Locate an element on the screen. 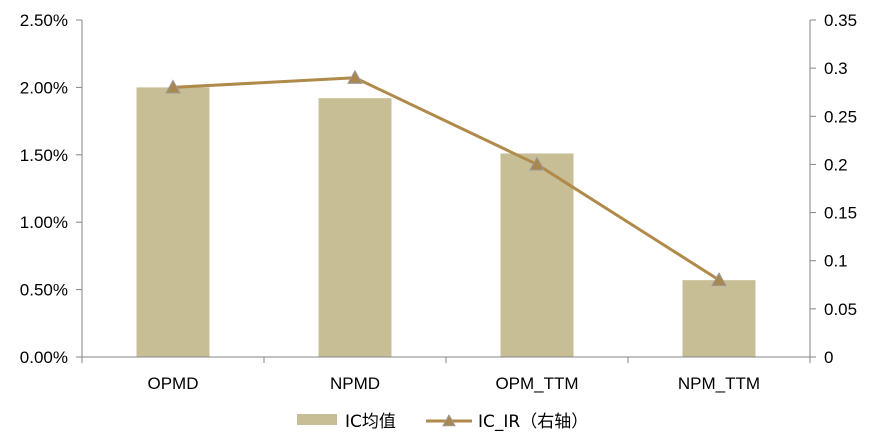  ic-ir-point-opm-ttm is located at coordinates (537, 163).